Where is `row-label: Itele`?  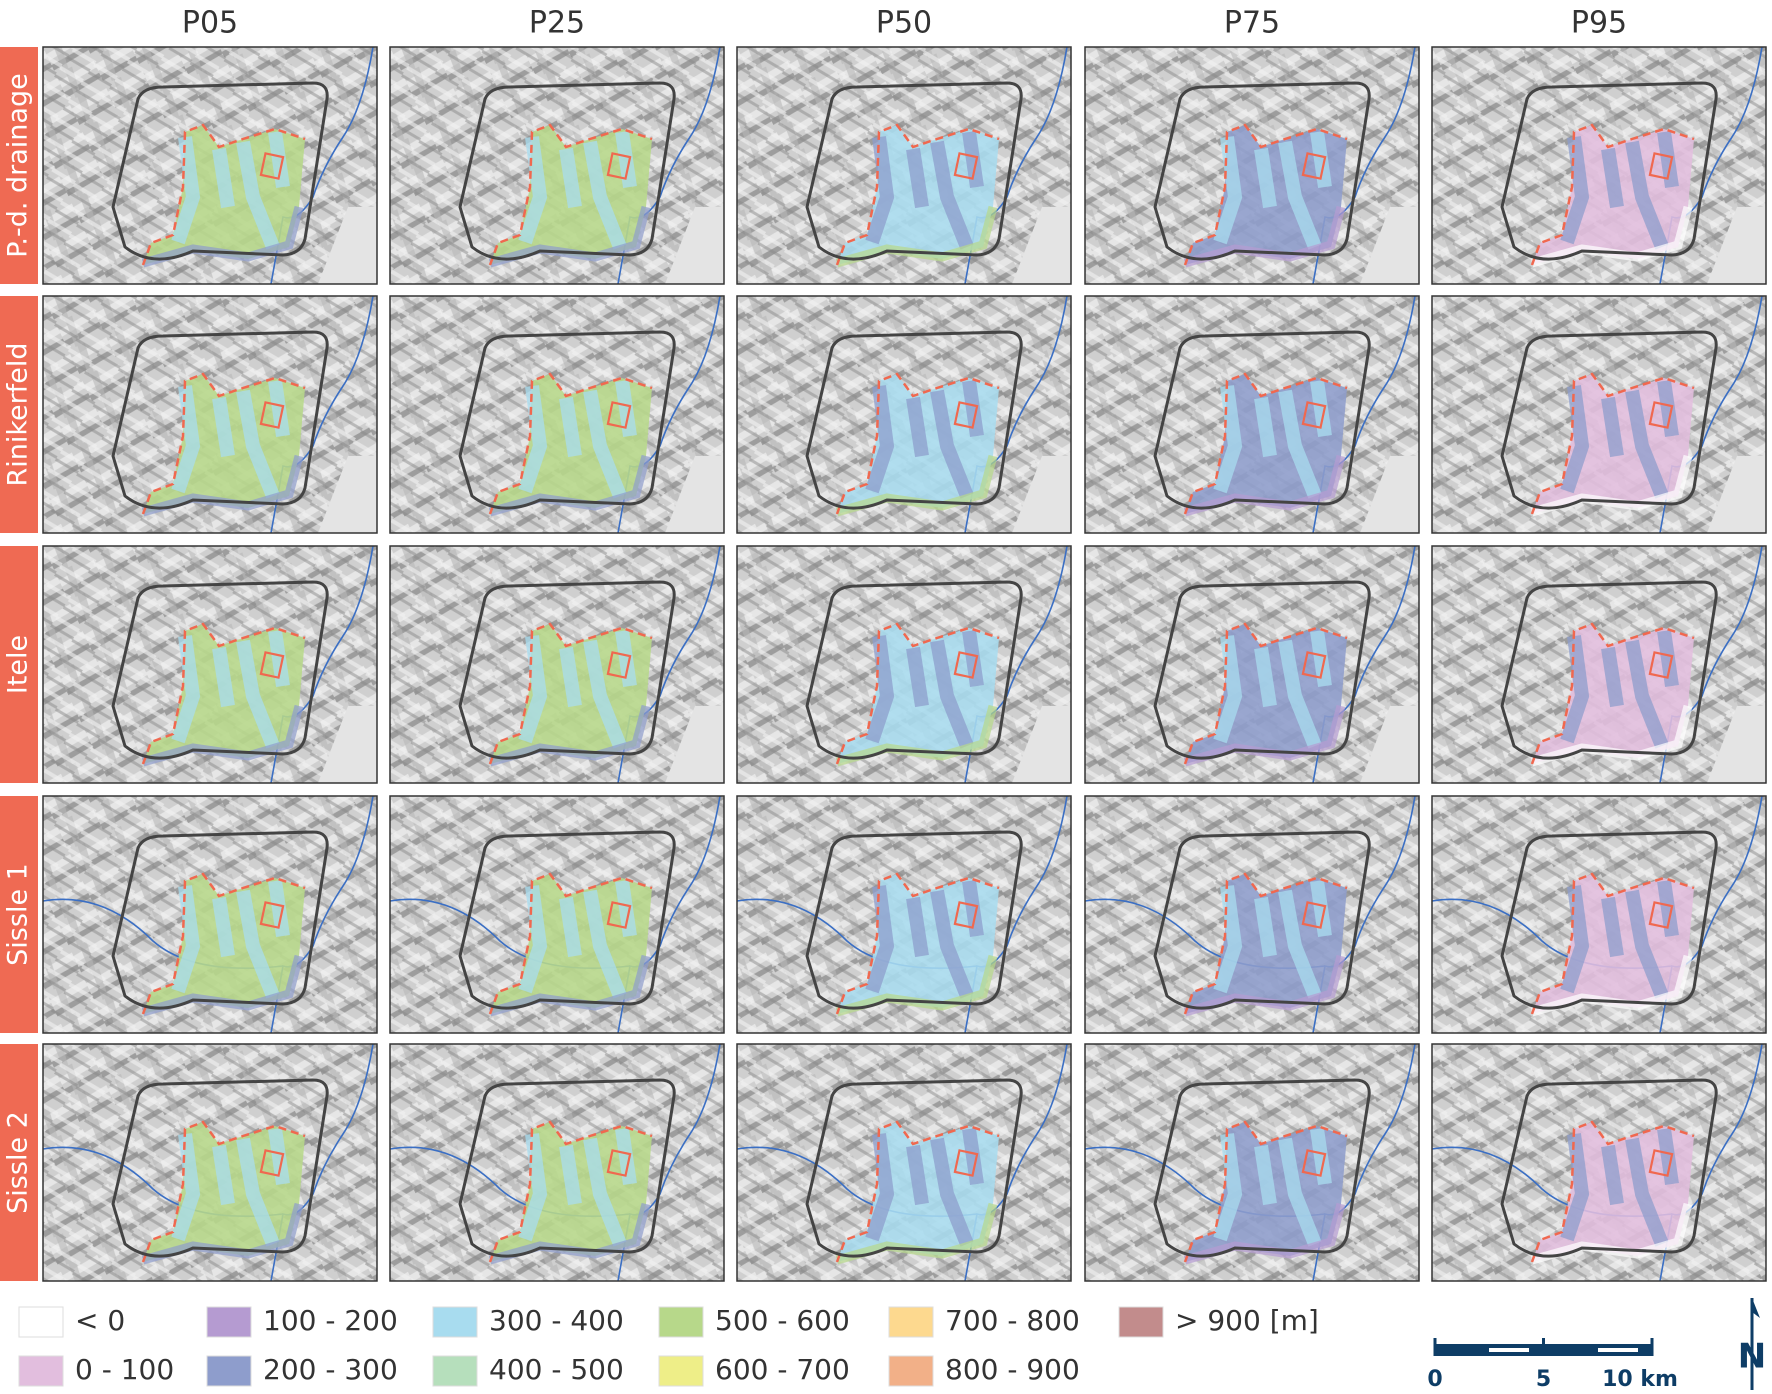 row-label: Itele is located at coordinates (18, 664).